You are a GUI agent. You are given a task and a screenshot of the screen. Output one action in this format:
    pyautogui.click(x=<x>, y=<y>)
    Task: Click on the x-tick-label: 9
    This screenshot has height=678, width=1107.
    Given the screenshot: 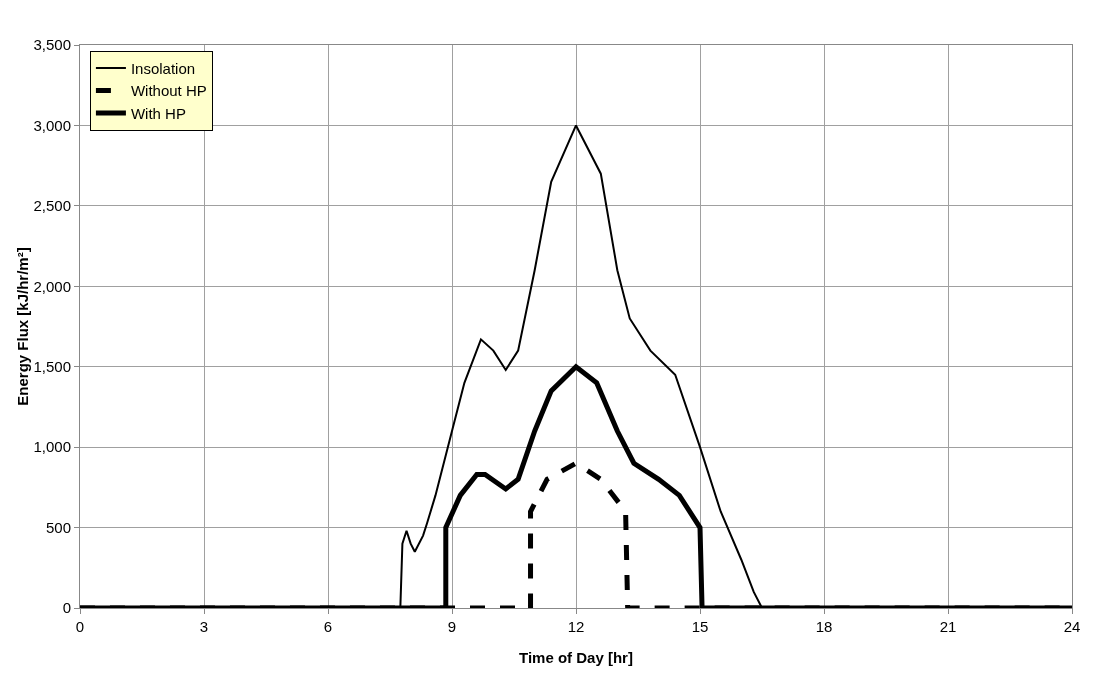 What is the action you would take?
    pyautogui.click(x=452, y=626)
    